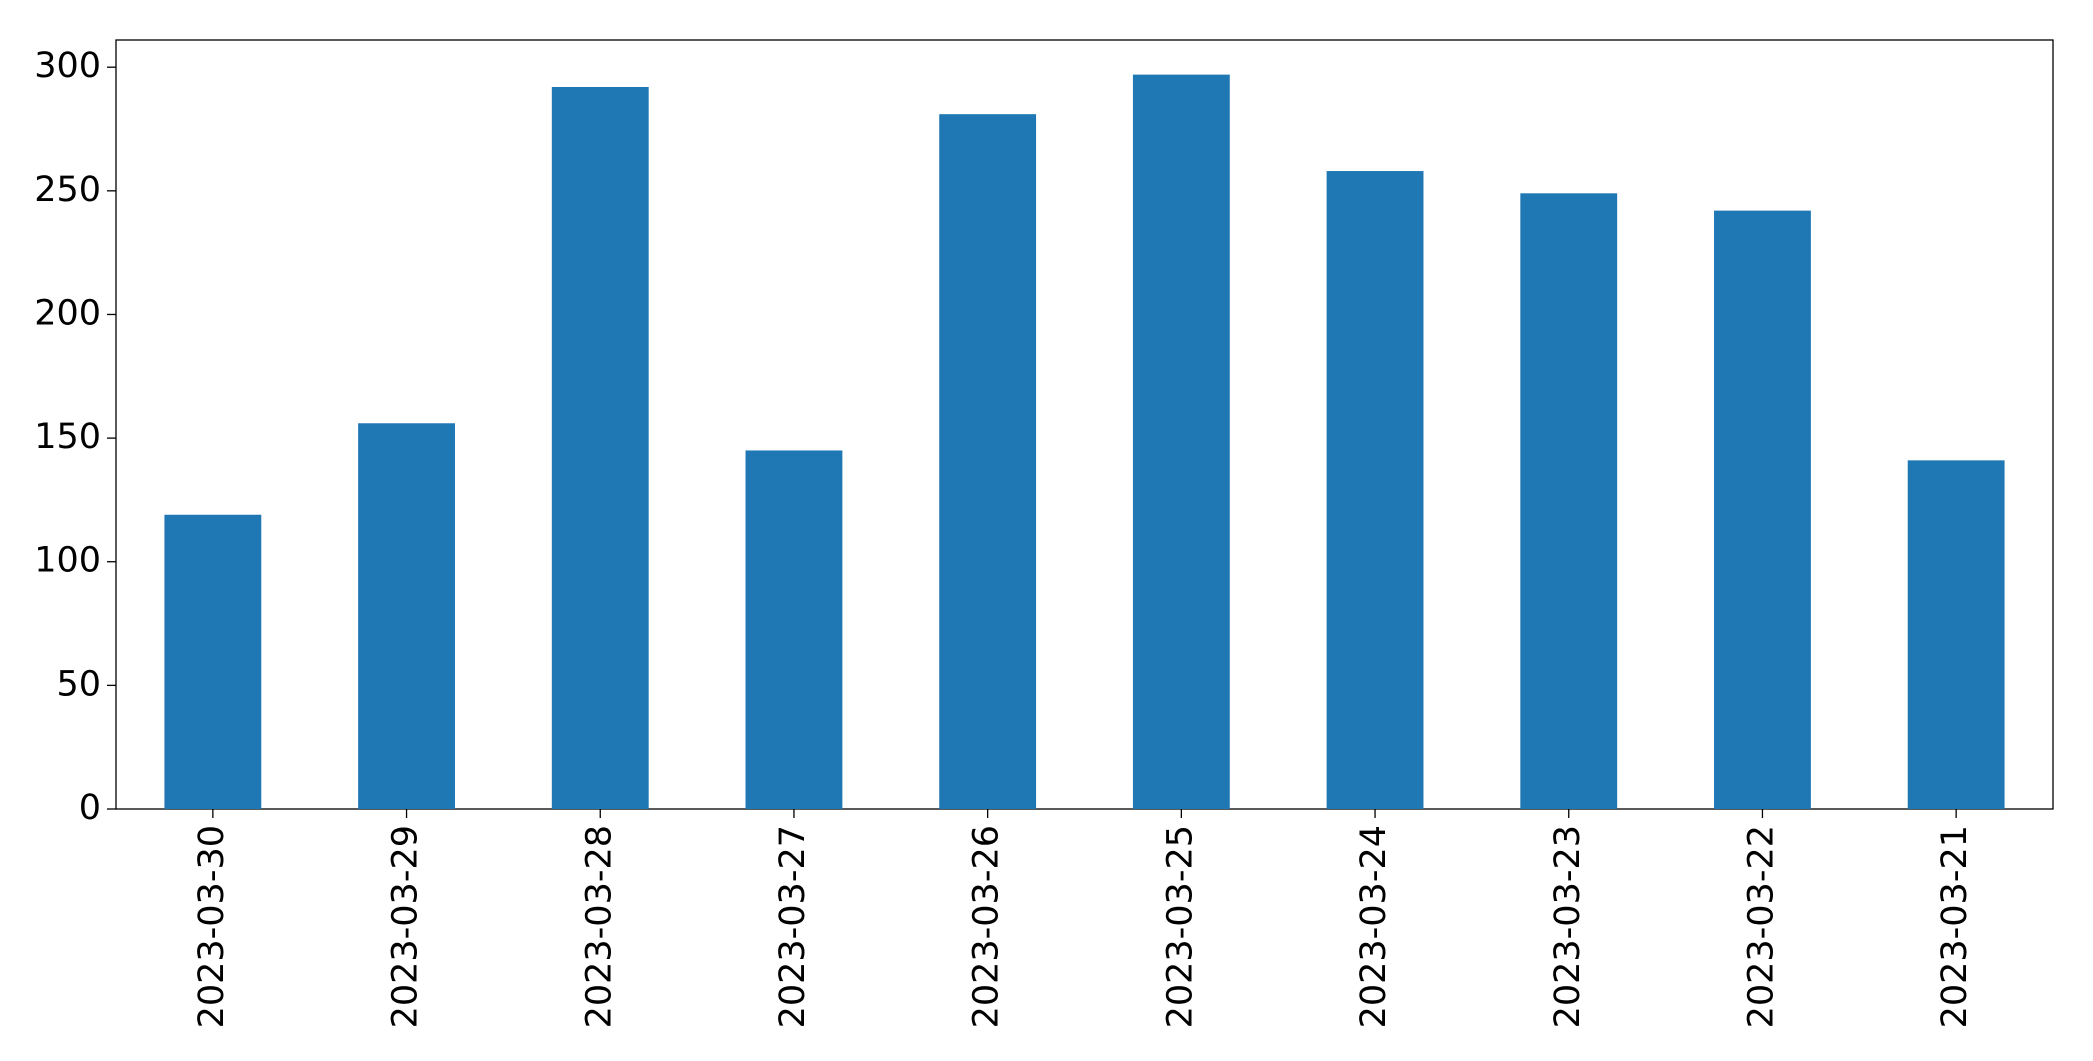 This screenshot has width=2093, height=1061. I want to click on x-tick-label: 2023-03-22, so click(1761, 926).